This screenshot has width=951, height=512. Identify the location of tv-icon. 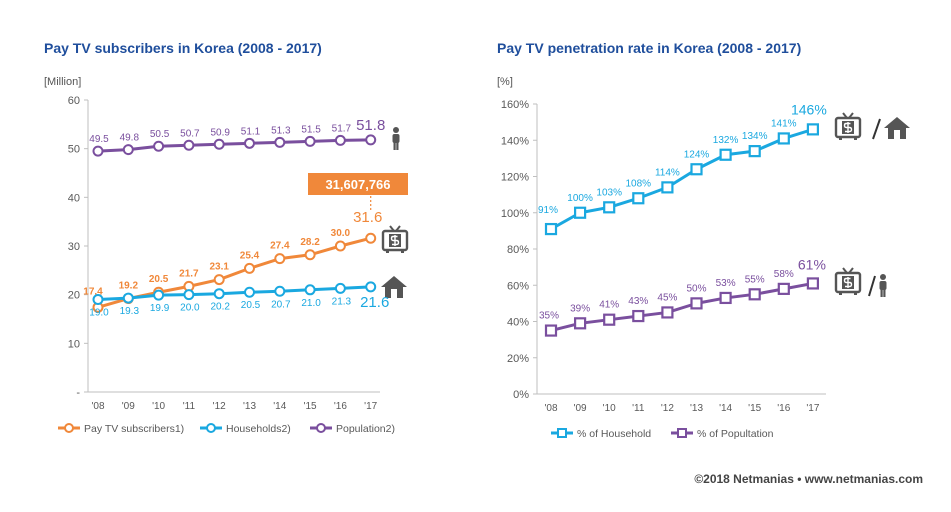
(395, 239).